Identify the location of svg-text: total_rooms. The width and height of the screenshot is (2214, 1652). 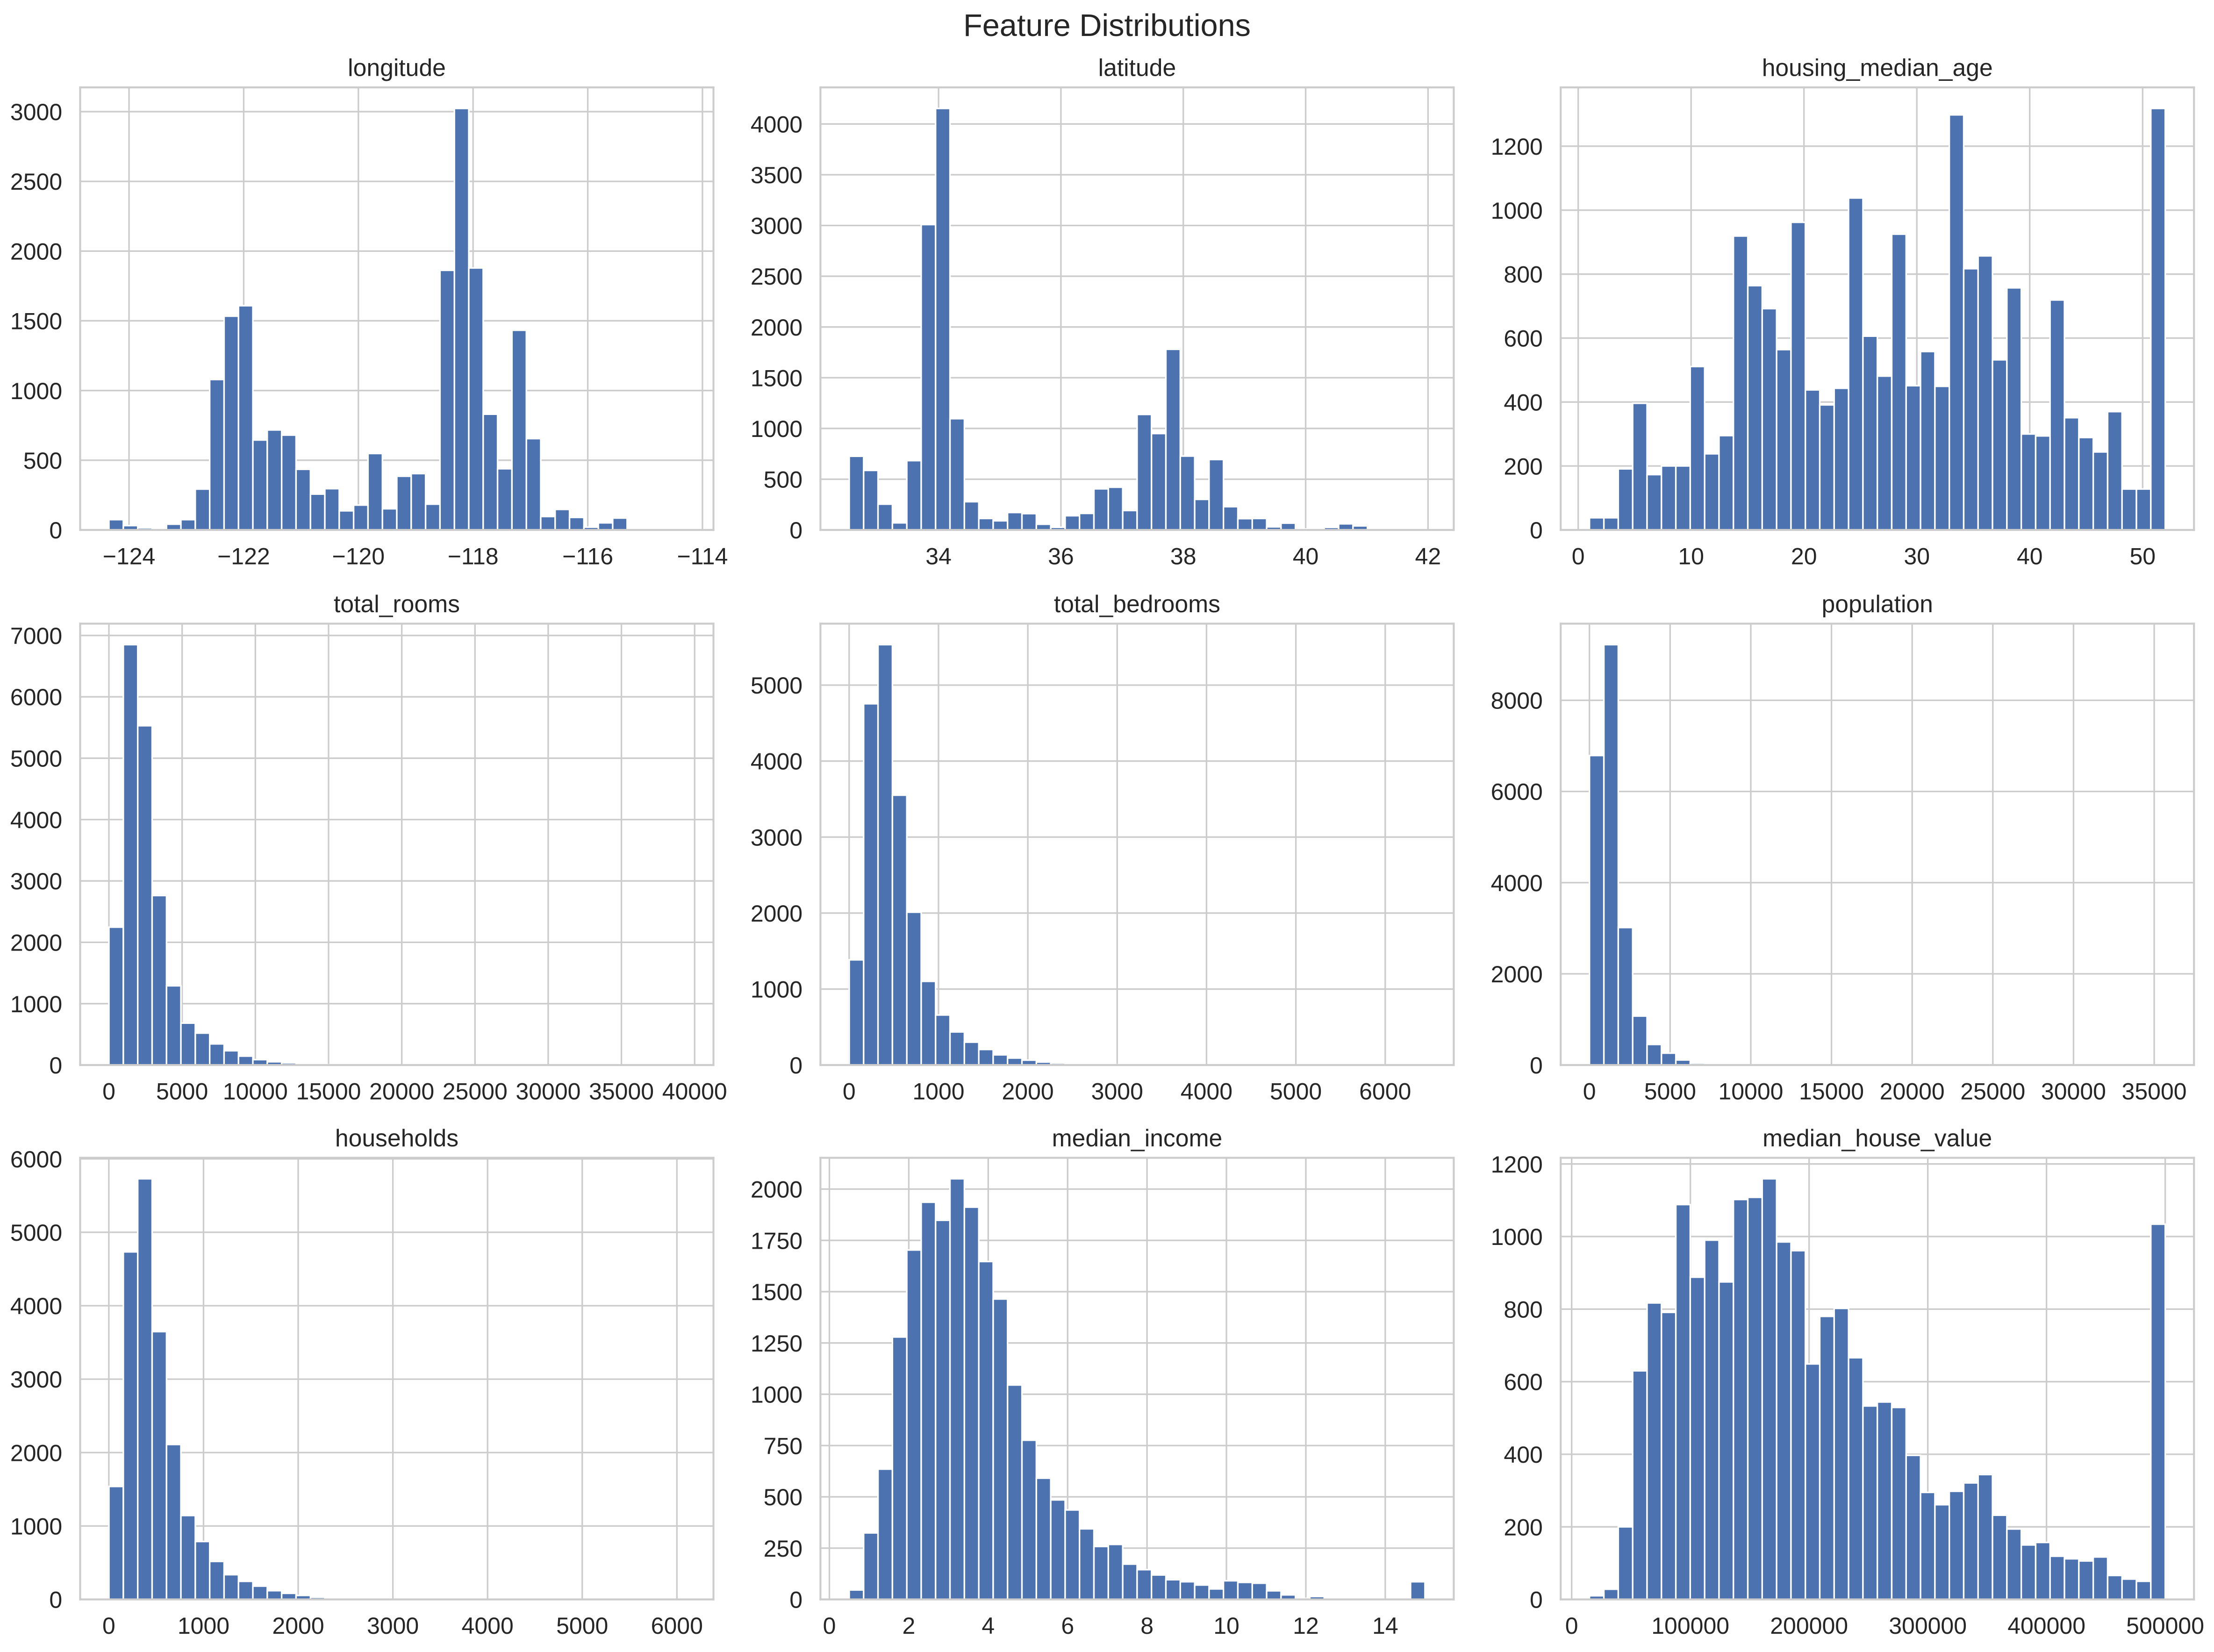
(397, 603).